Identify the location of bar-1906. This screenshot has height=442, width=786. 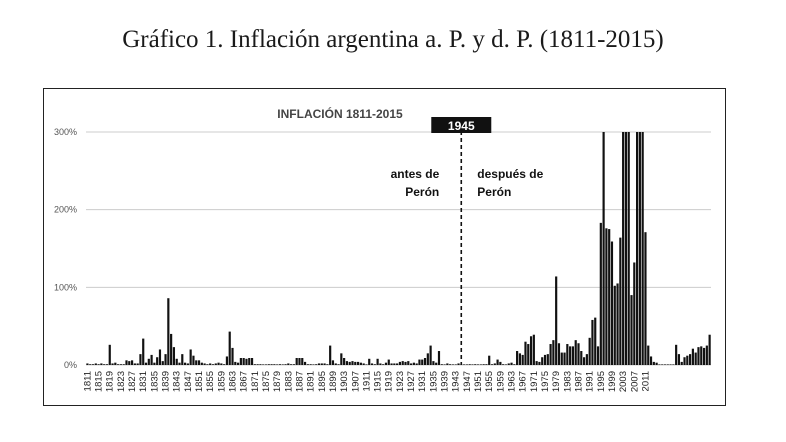
(352, 363).